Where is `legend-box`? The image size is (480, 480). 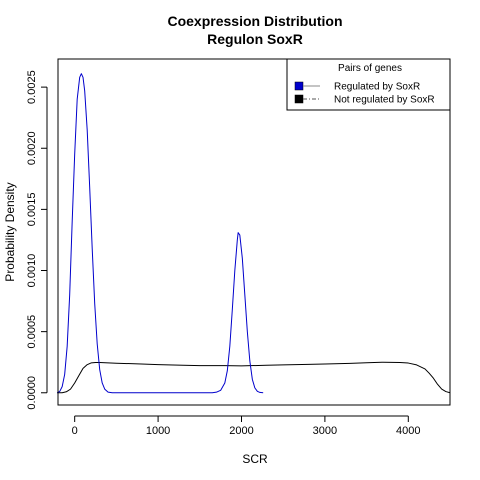
legend-box is located at coordinates (368, 84).